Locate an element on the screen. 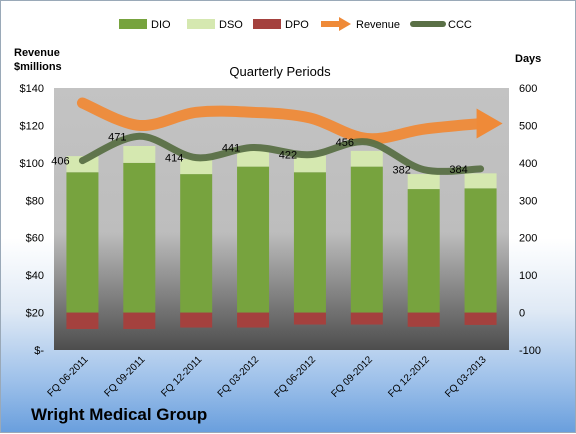 This screenshot has height=434, width=576. right-tick-label: 600 is located at coordinates (528, 89).